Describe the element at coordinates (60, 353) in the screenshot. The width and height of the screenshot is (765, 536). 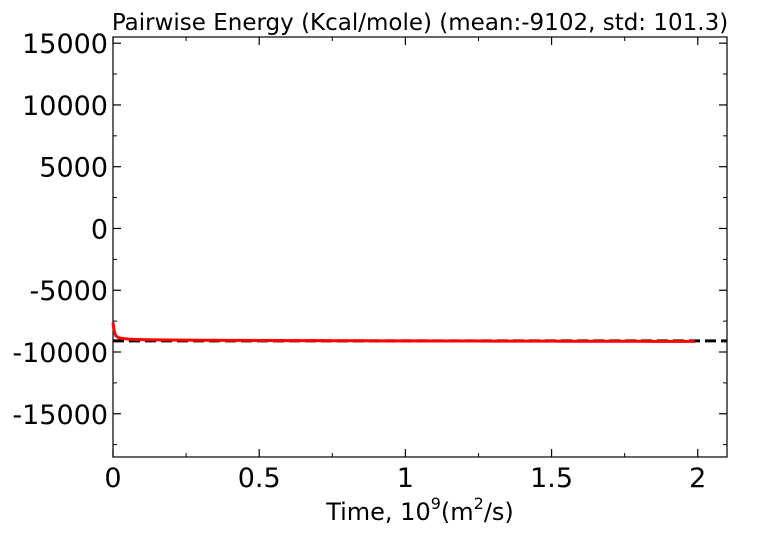
I see `y-tick-label: -10000` at that location.